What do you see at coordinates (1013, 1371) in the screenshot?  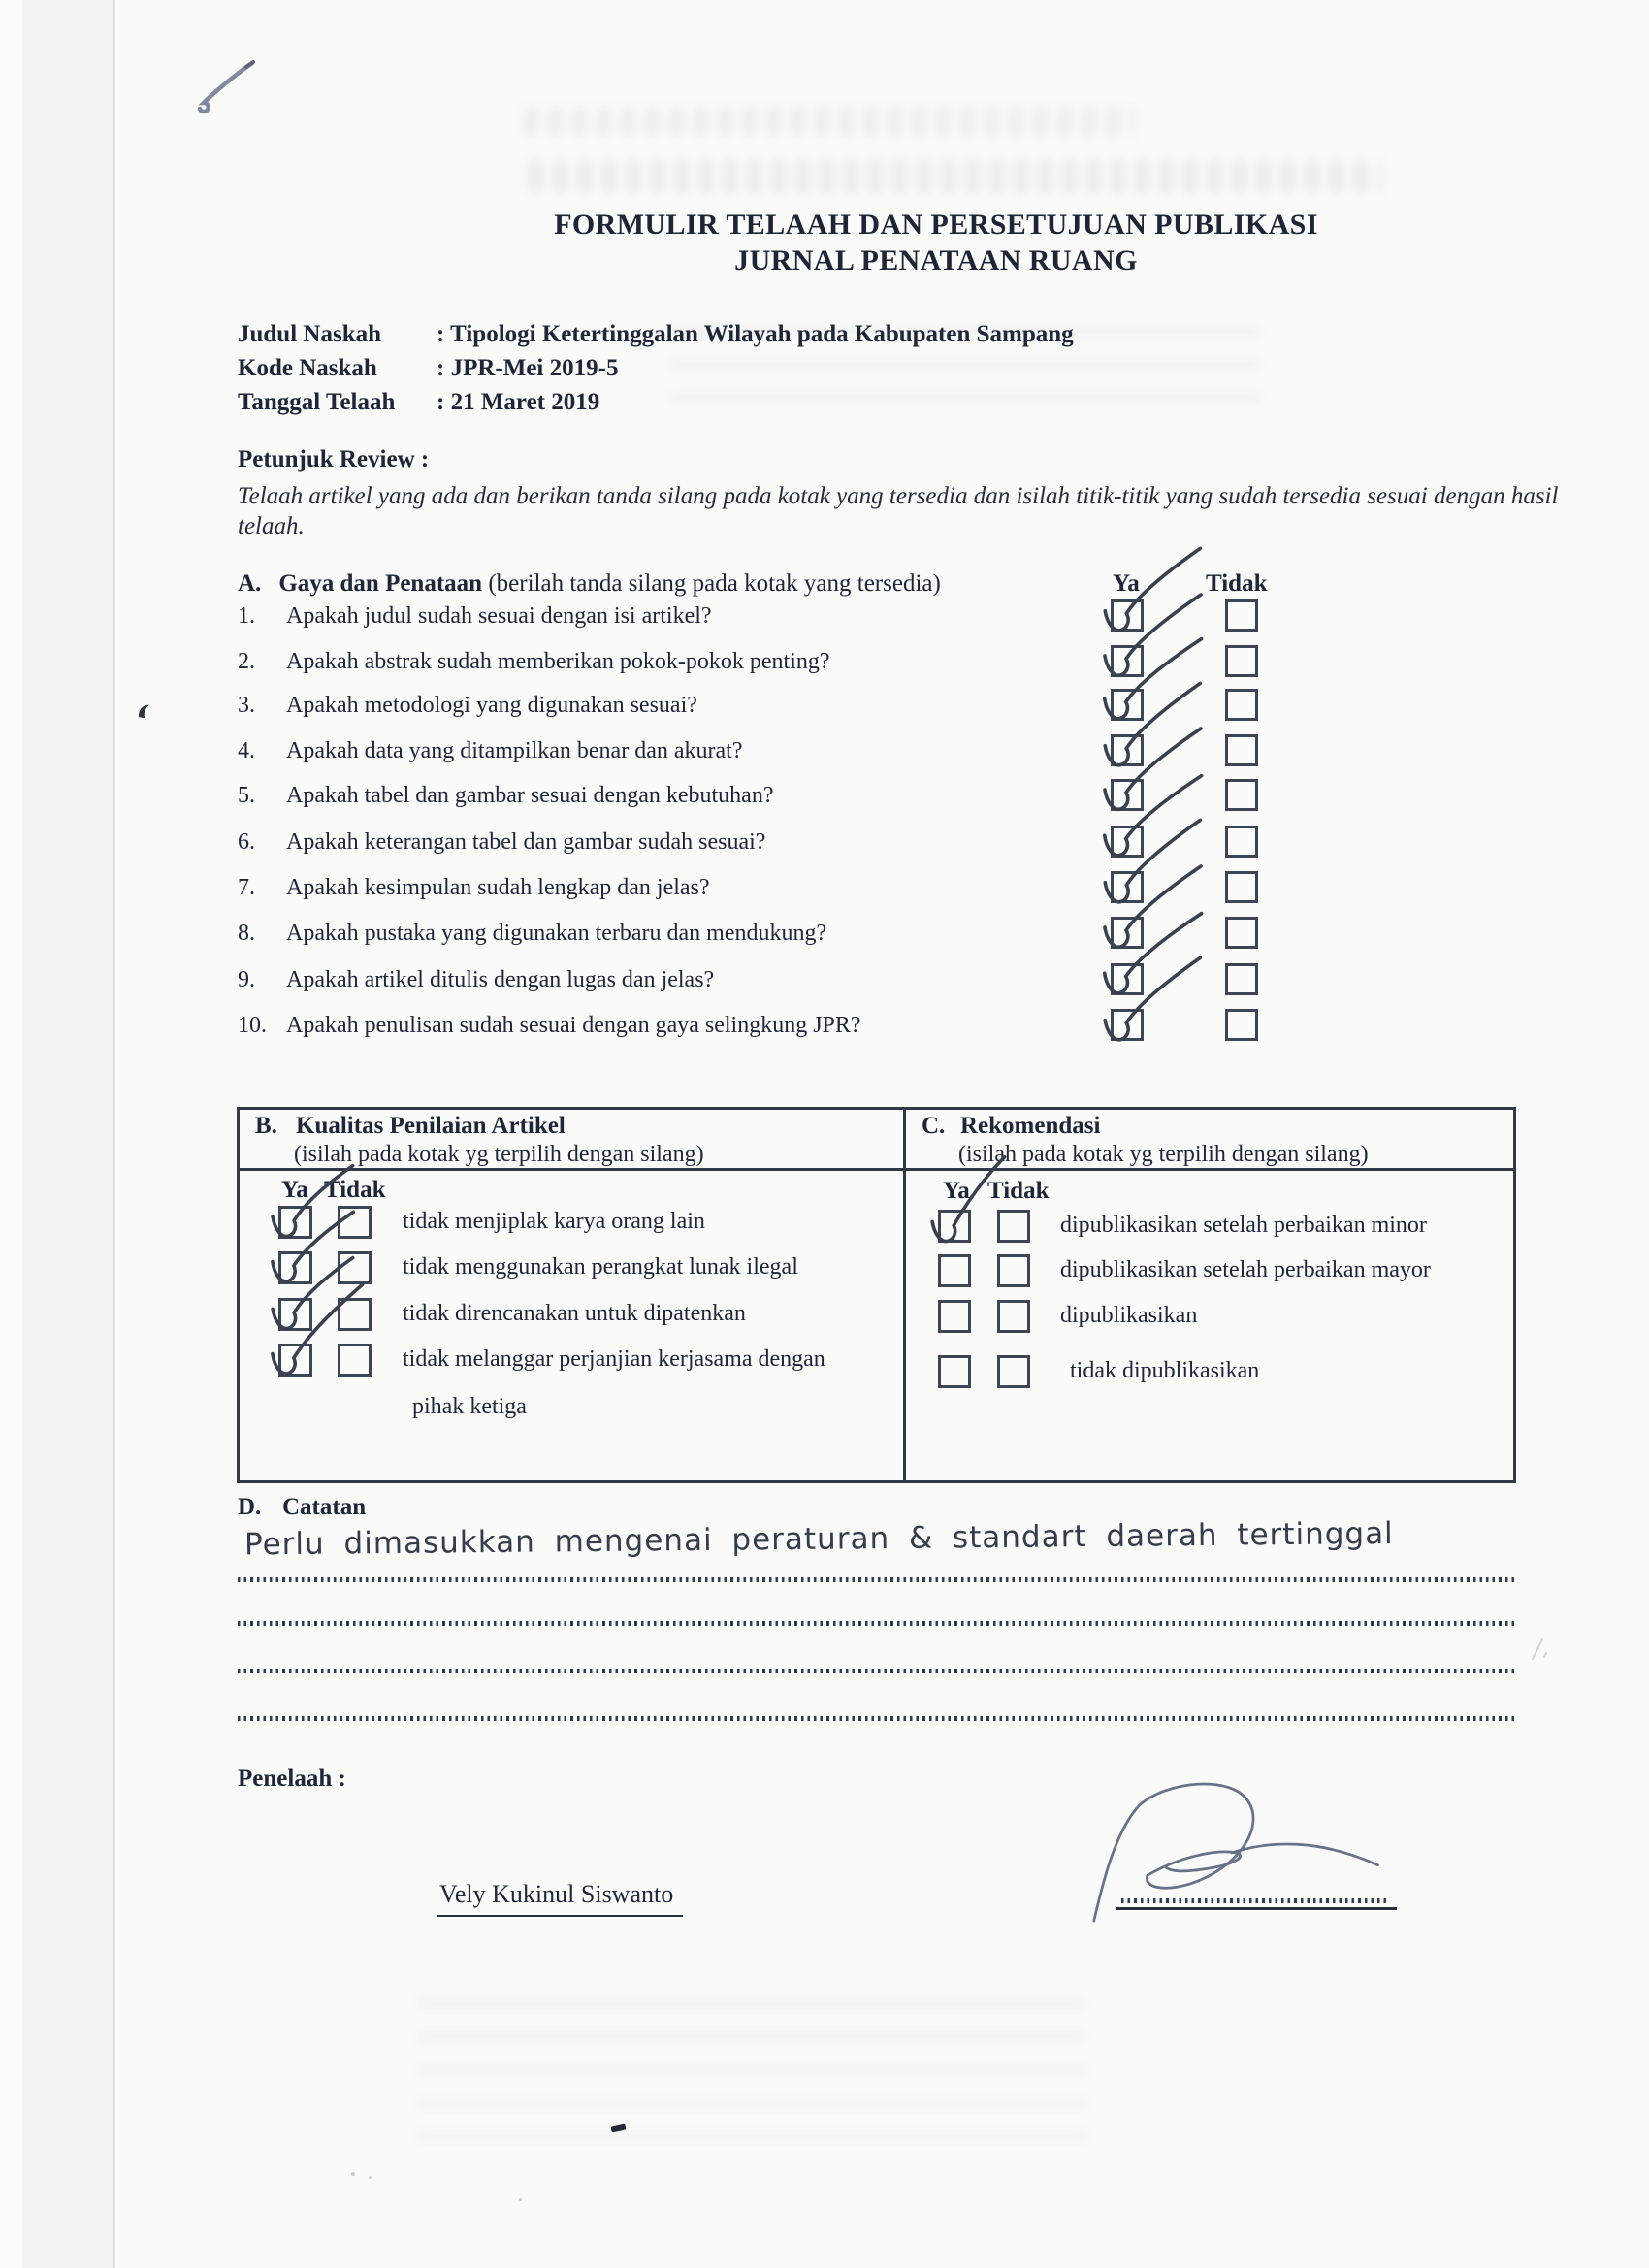 I see `checkbox-c4-tidak` at bounding box center [1013, 1371].